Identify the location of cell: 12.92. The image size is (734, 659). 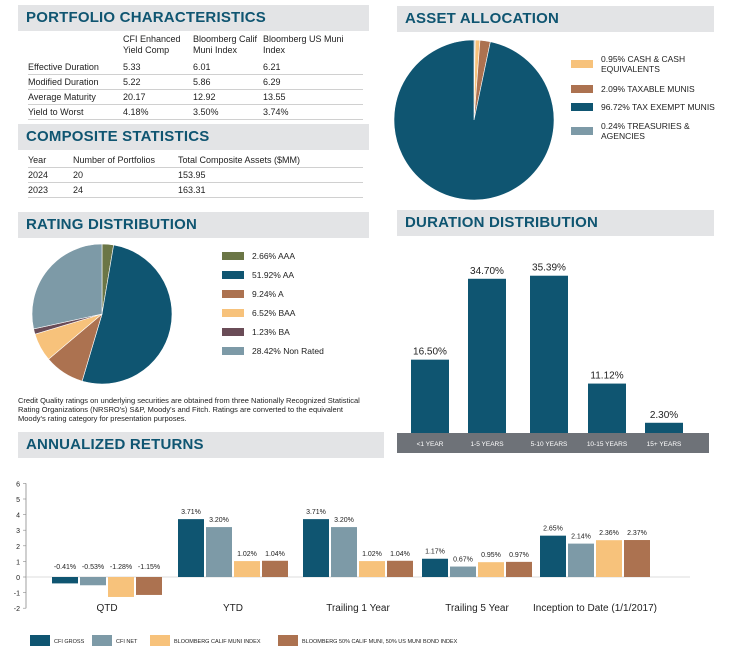
(228, 97).